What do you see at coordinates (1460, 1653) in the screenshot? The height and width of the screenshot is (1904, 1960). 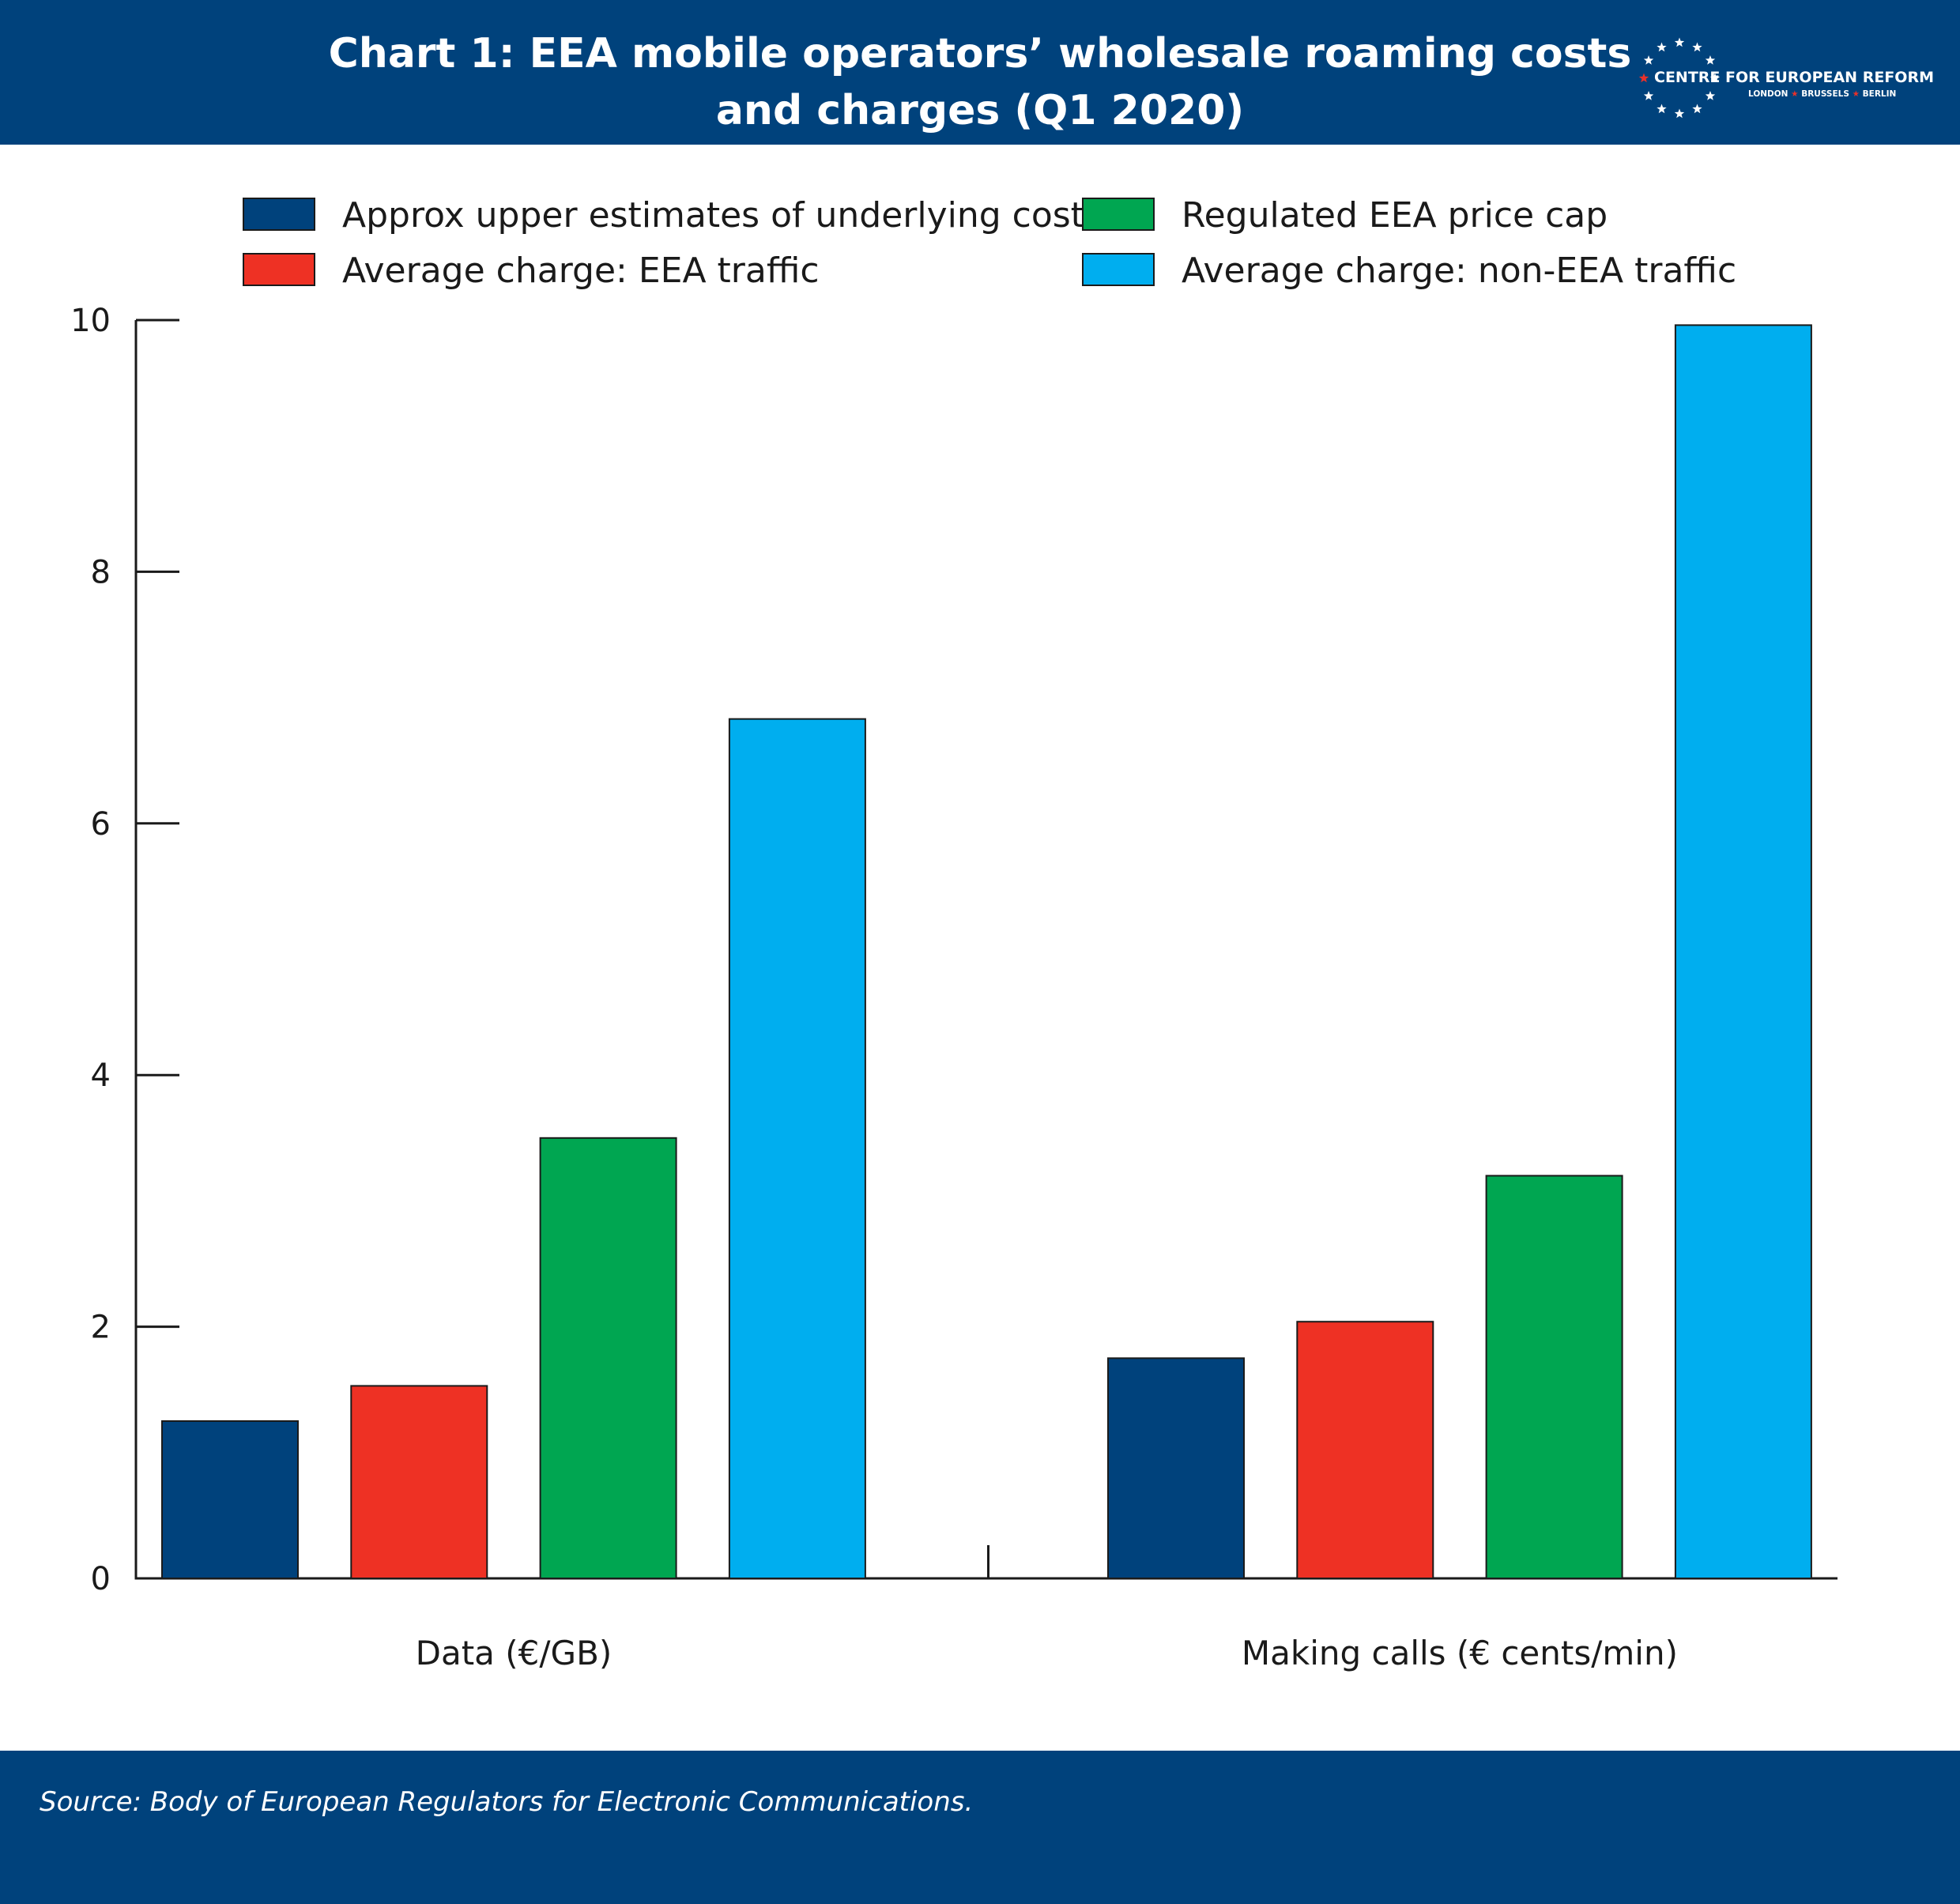 I see `x-category-label: Making calls (€ cents/min)` at bounding box center [1460, 1653].